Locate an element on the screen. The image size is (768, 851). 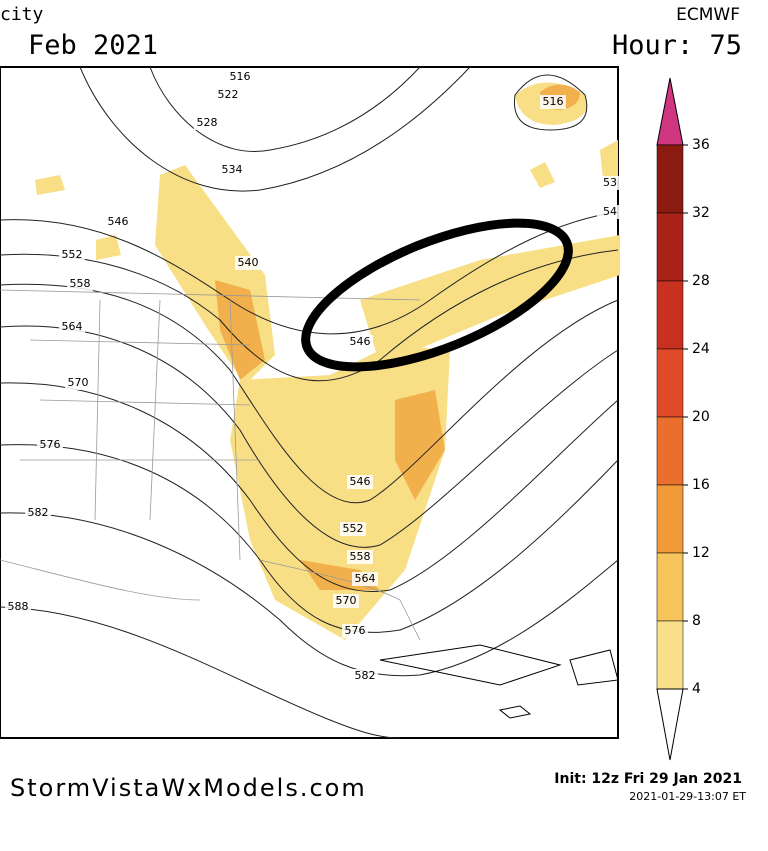
contour-label: 54 is located at coordinates (610, 211).